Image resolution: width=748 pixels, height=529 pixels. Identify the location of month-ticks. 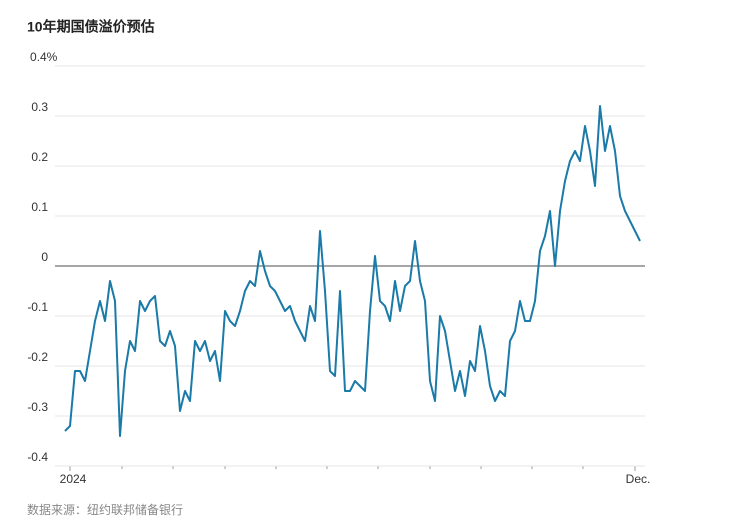
(352, 468).